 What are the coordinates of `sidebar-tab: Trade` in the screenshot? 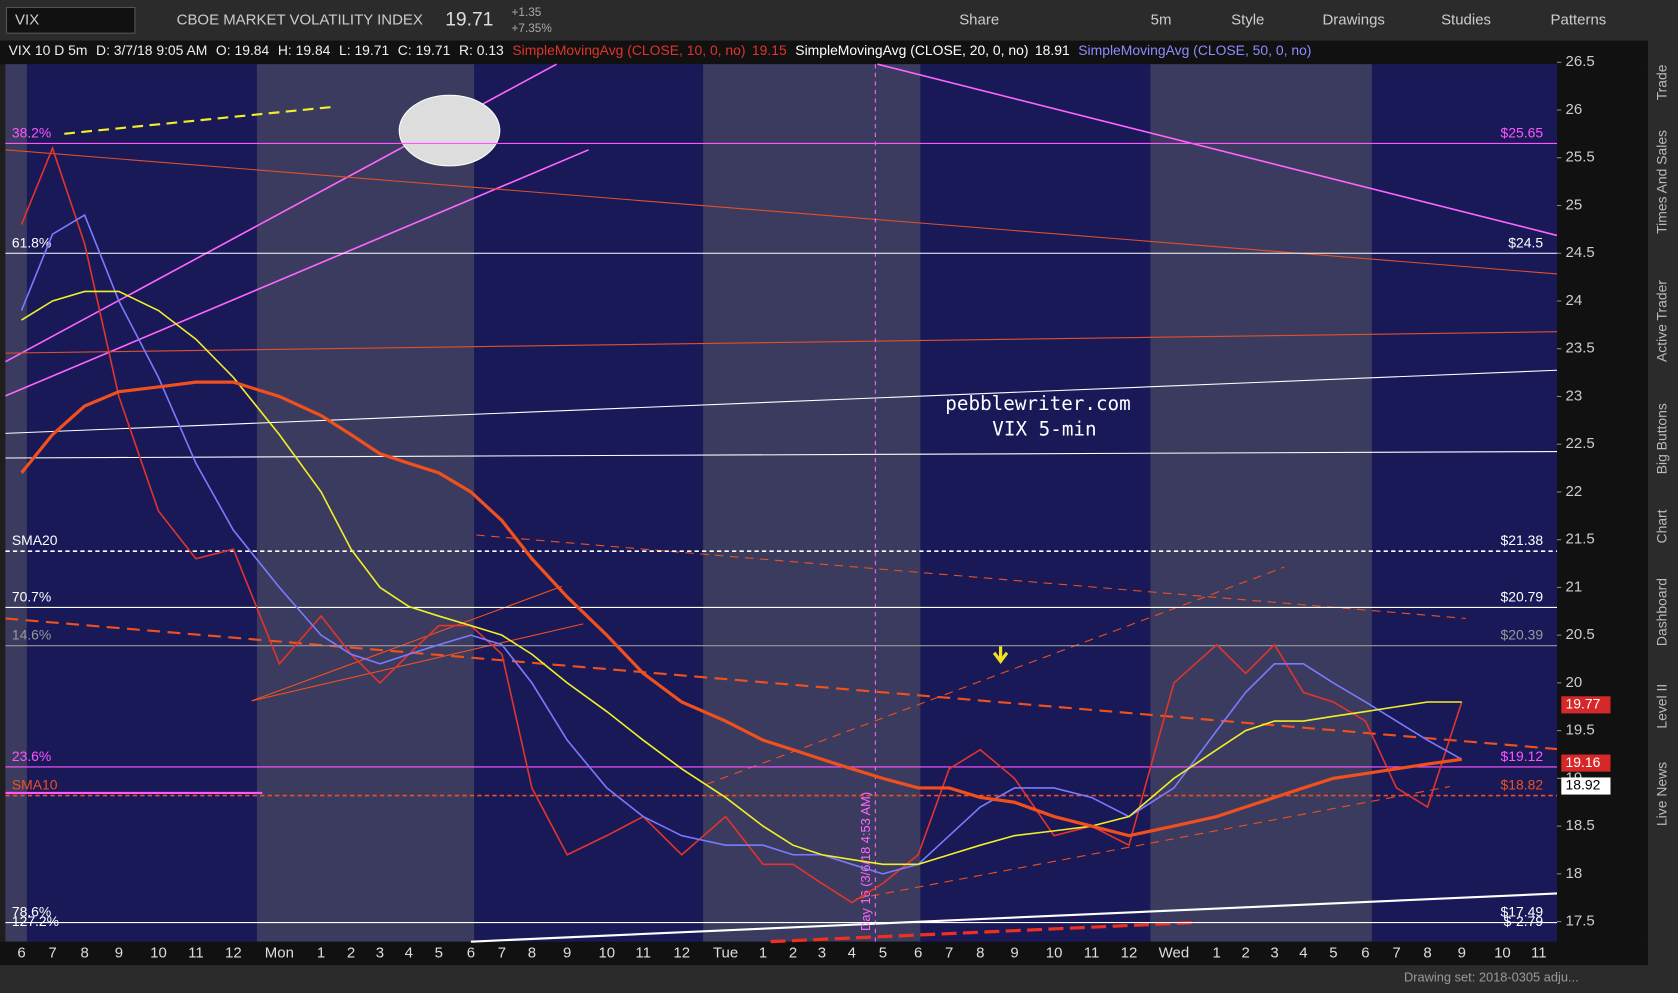 It's located at (1662, 82).